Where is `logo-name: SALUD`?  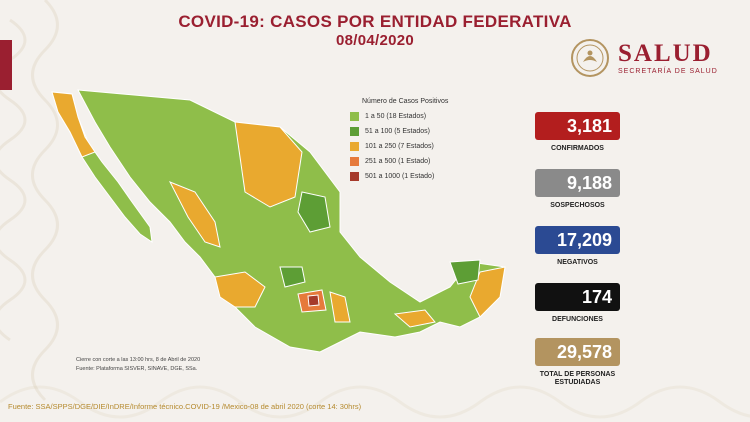 logo-name: SALUD is located at coordinates (665, 53).